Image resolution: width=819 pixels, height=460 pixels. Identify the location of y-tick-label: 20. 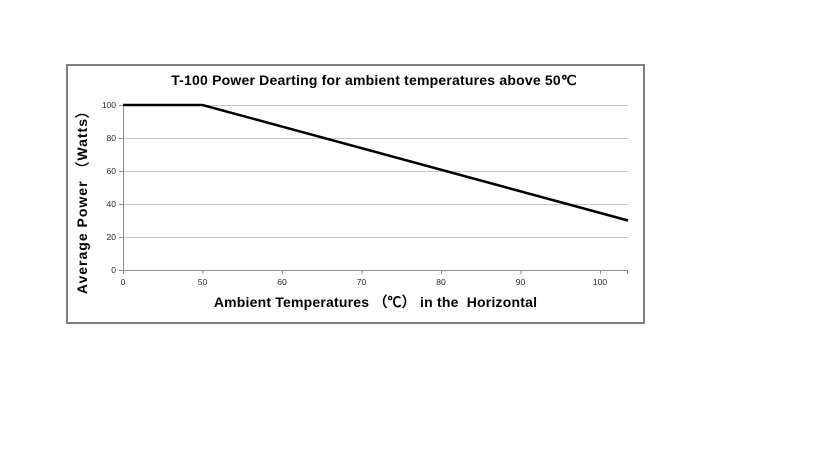
(111, 236).